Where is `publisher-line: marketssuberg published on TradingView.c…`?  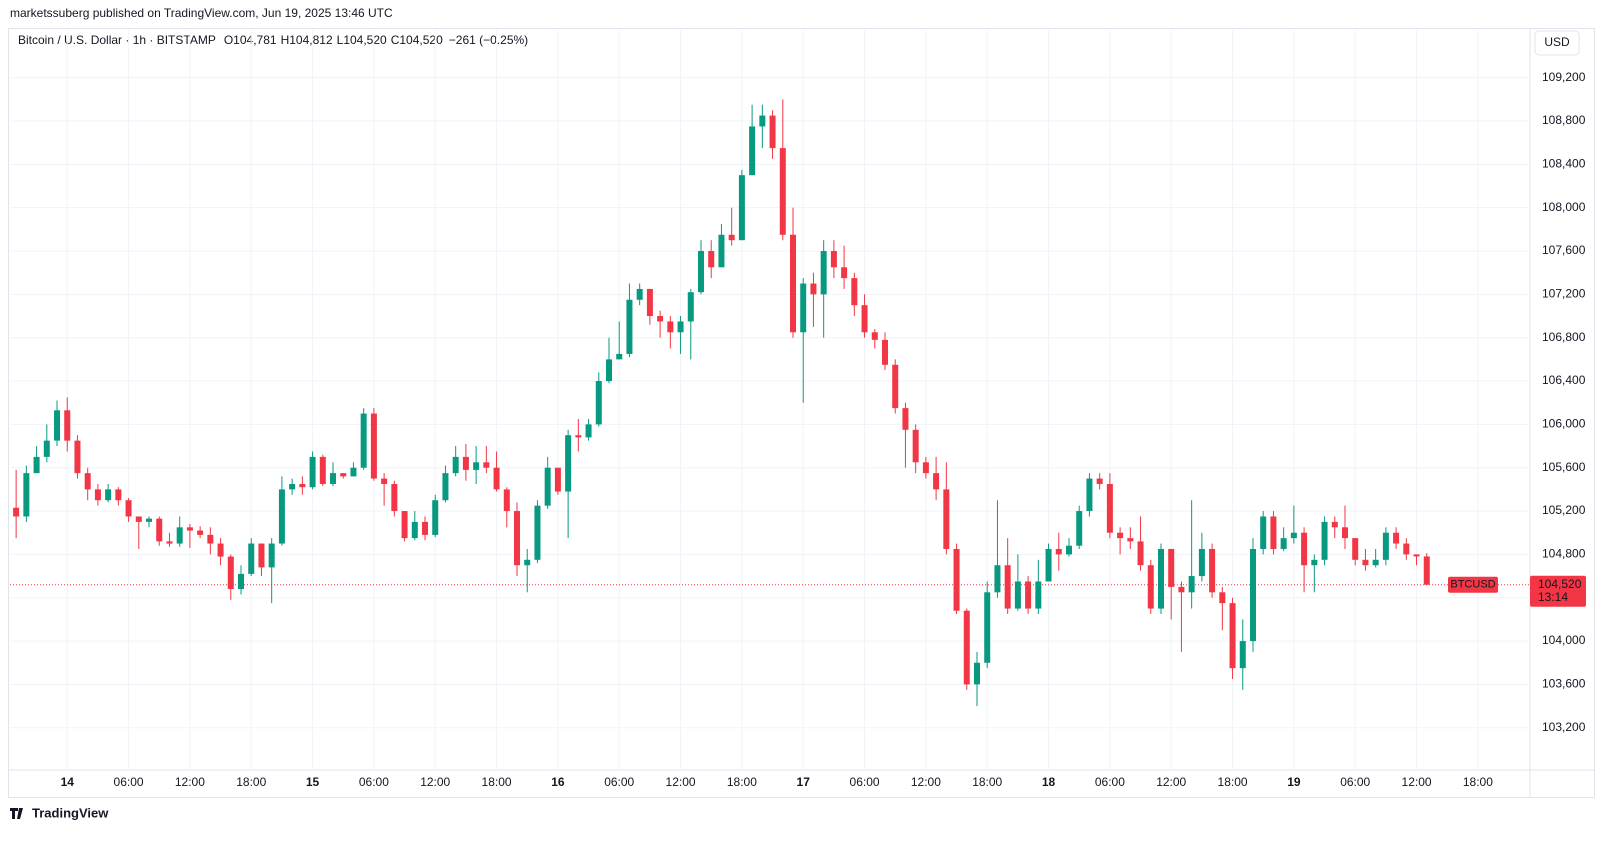
publisher-line: marketssuberg published on TradingView.c… is located at coordinates (201, 13).